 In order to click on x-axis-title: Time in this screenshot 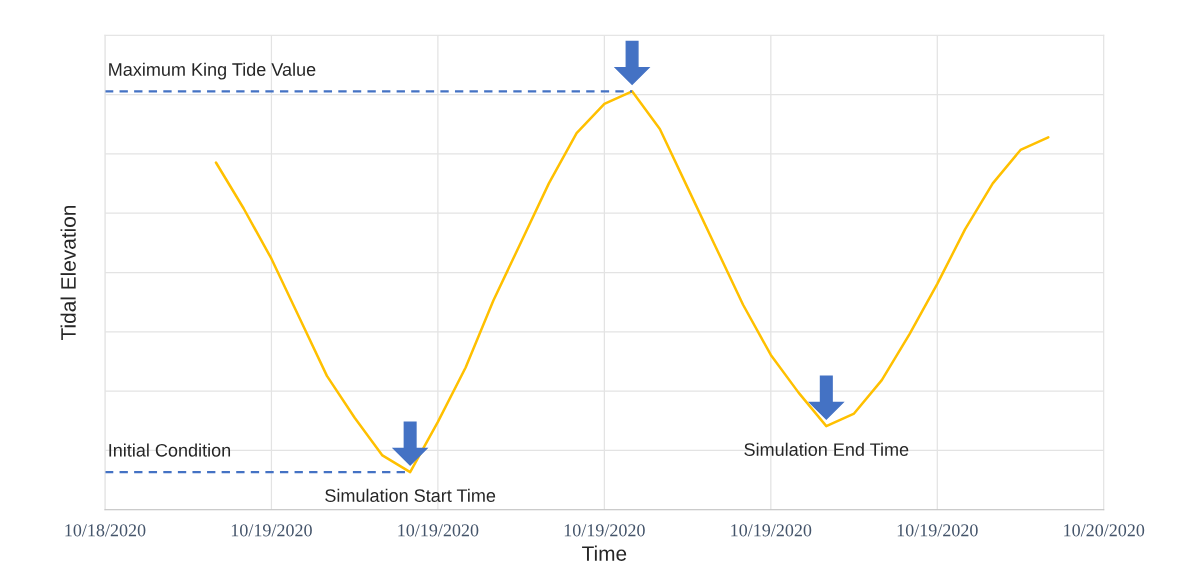, I will do `click(604, 553)`.